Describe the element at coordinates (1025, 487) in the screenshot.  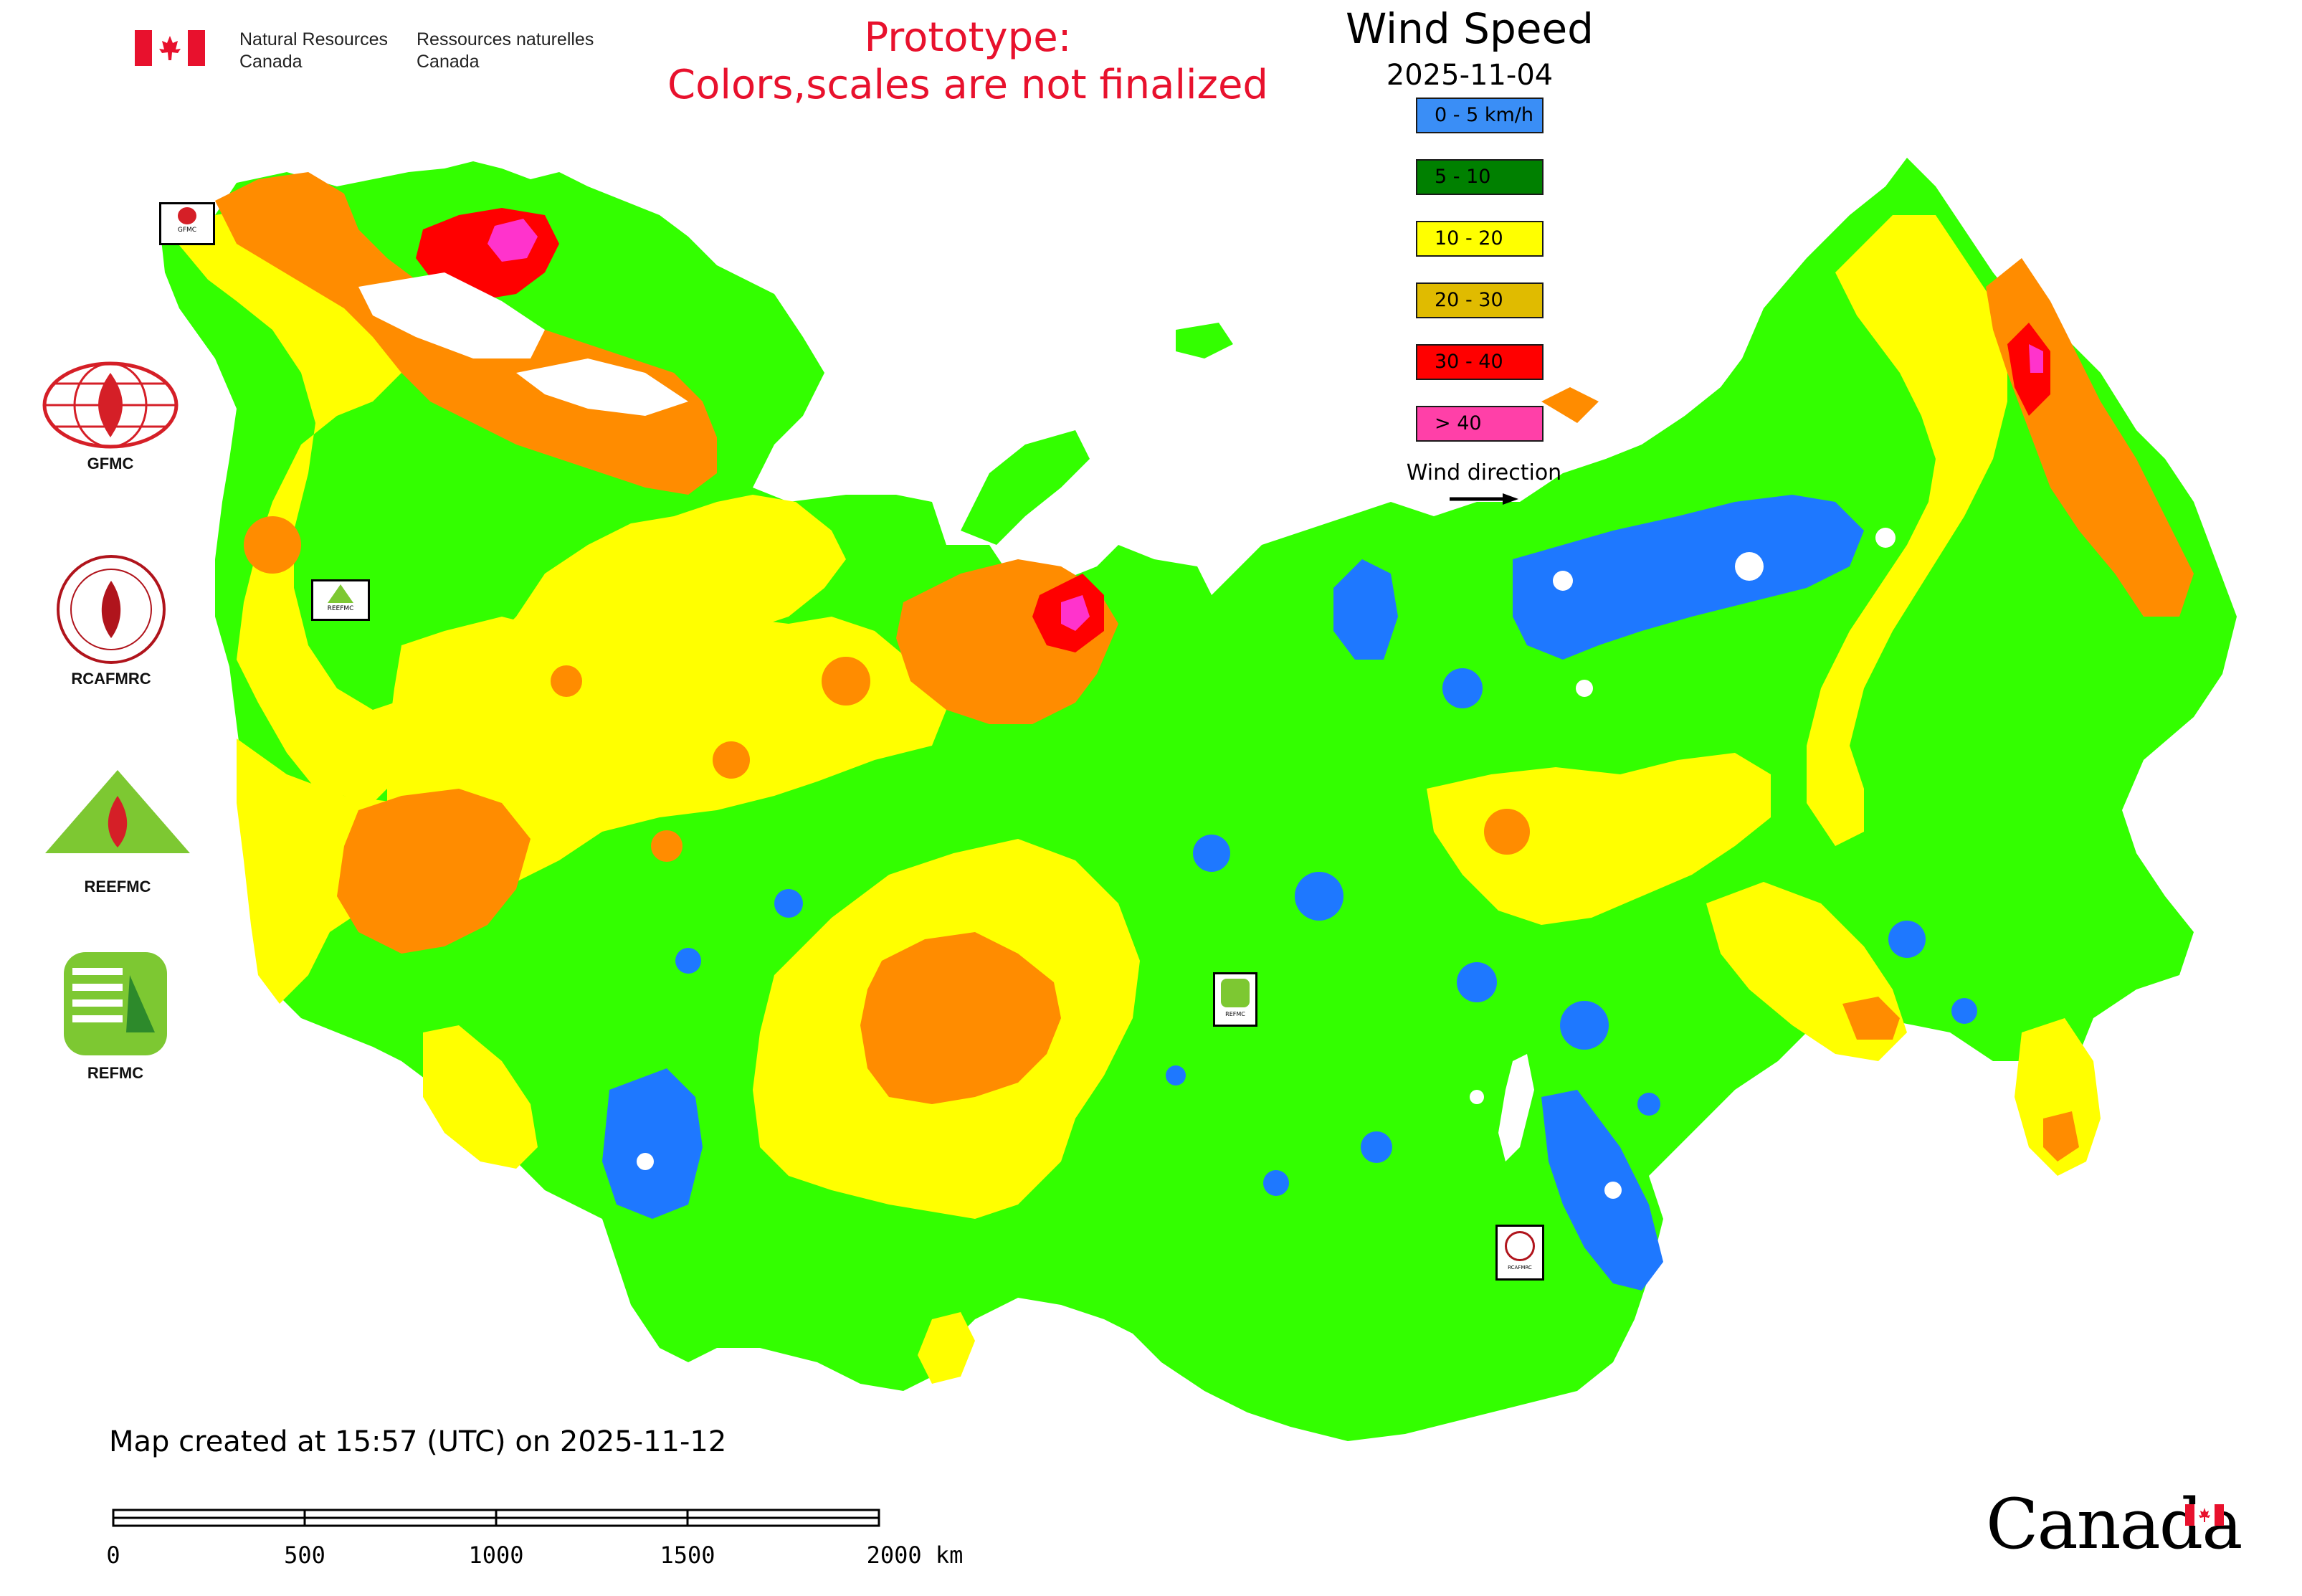
I see `island-novaya-zemlya` at that location.